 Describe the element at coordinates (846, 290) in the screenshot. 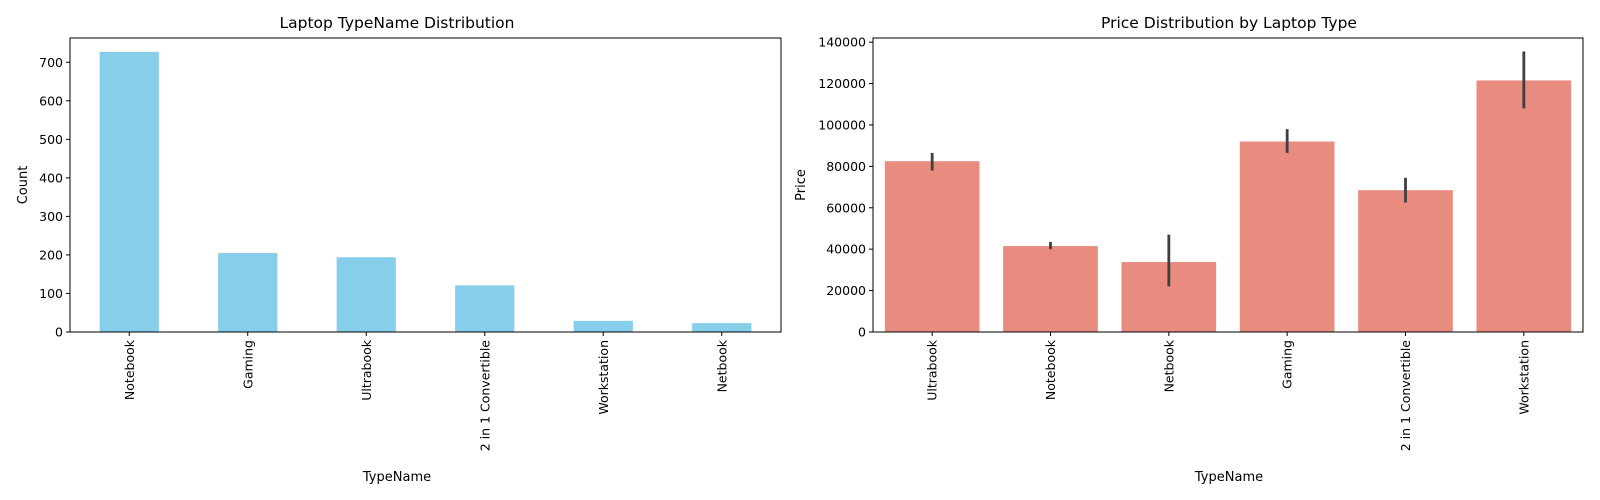

I see `y-tick-label: 20000` at that location.